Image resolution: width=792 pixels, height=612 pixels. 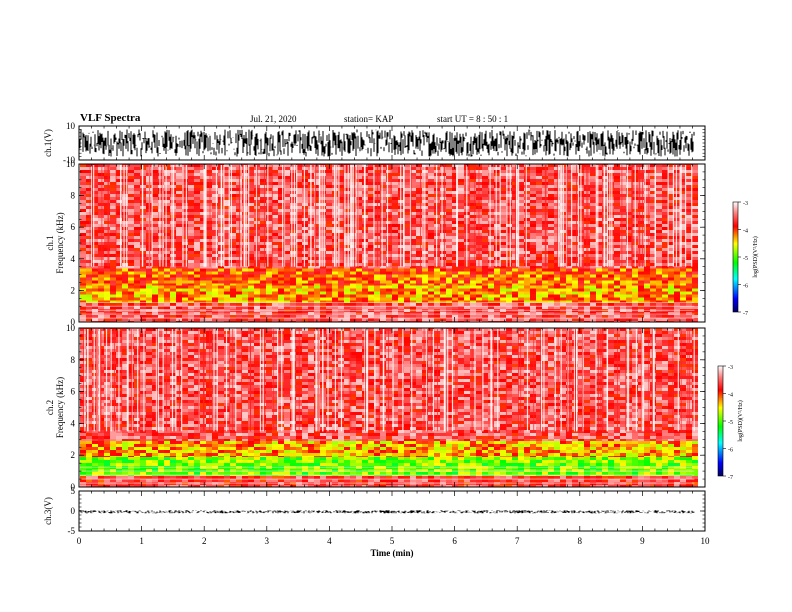 What do you see at coordinates (69, 160) in the screenshot?
I see `ch1-waveform-ytick-label: -10` at bounding box center [69, 160].